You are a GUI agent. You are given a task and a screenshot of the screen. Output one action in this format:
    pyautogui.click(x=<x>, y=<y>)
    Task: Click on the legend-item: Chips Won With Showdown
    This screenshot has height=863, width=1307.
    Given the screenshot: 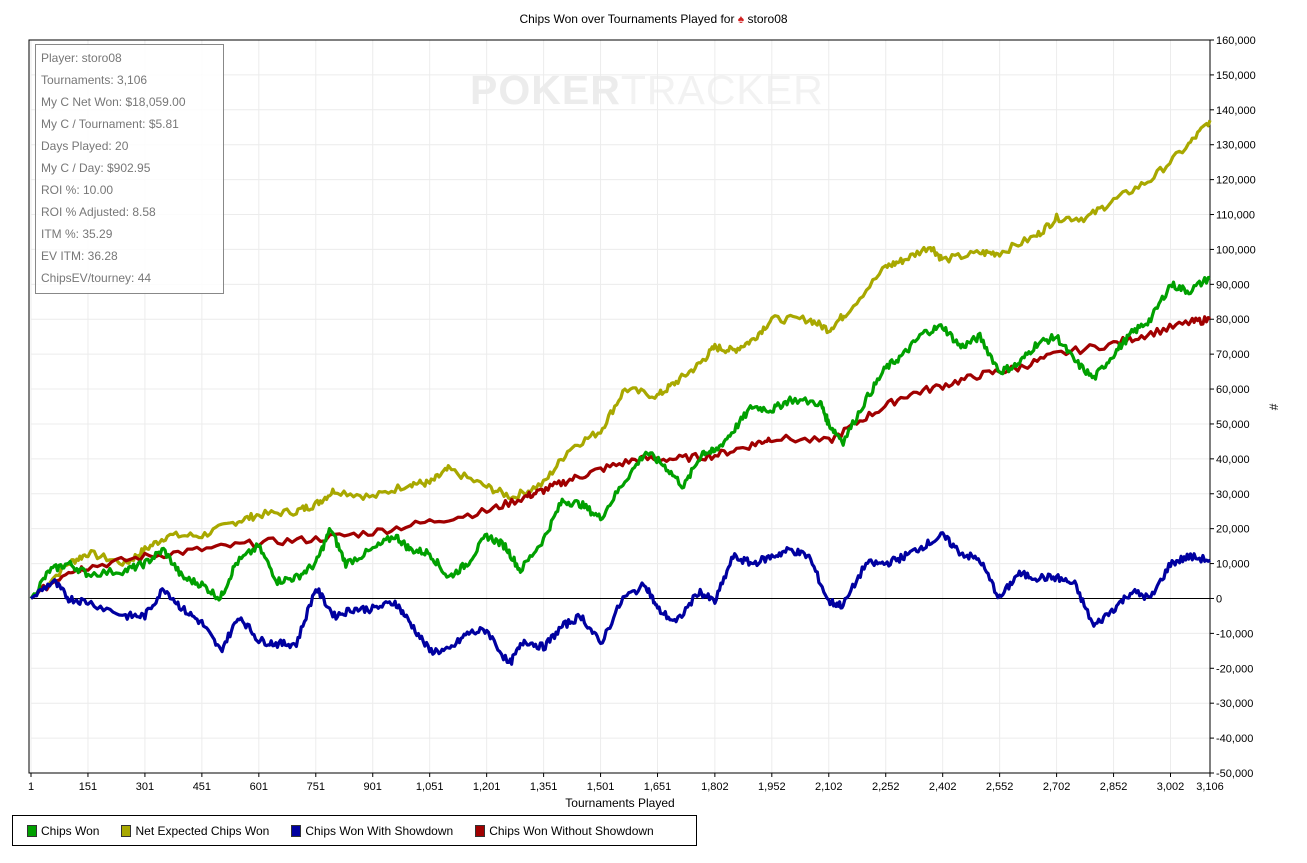 What is the action you would take?
    pyautogui.click(x=372, y=831)
    